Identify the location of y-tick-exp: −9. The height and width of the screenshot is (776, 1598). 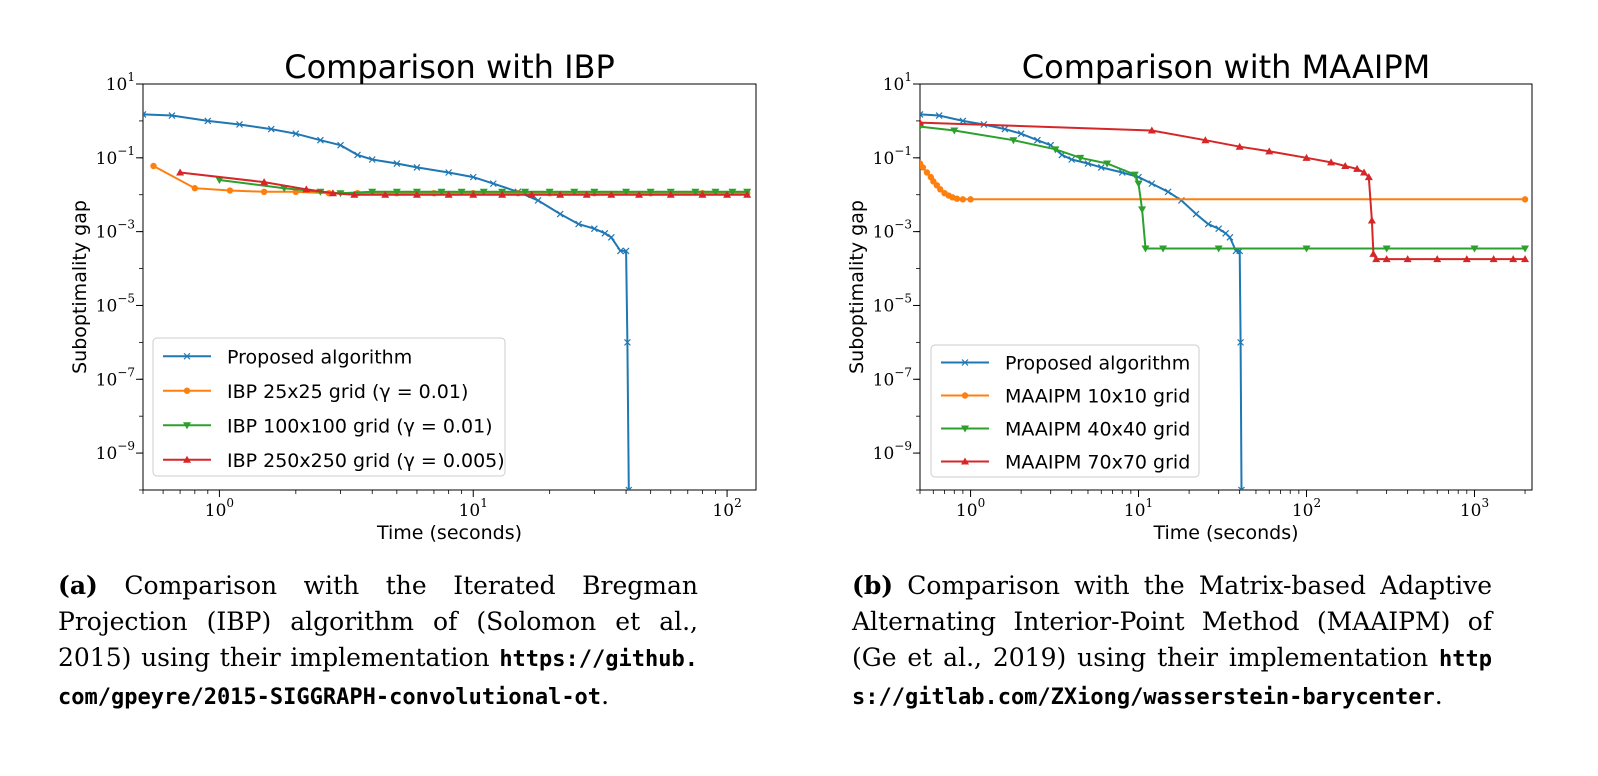
(903, 446).